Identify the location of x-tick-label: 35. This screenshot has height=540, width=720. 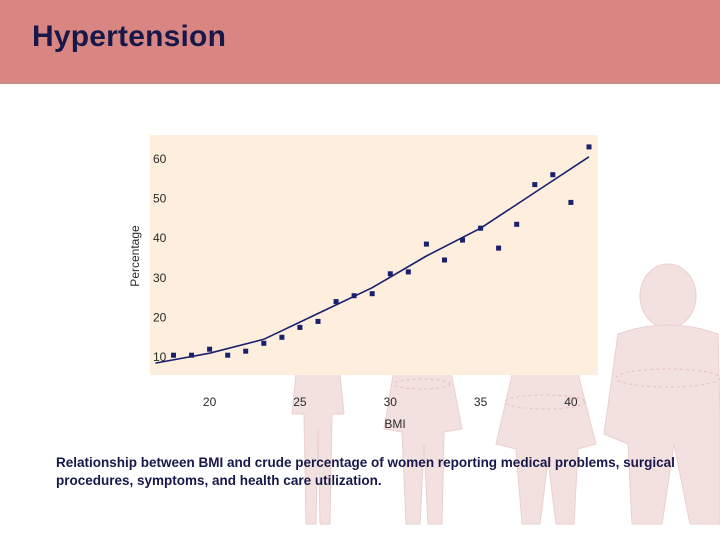
(481, 402).